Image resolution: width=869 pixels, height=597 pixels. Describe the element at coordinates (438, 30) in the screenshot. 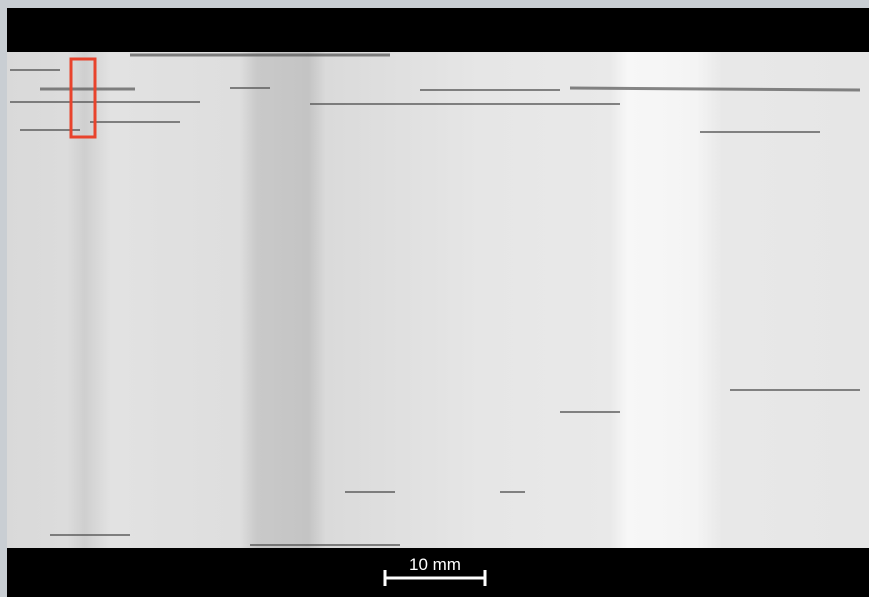

I see `top-band` at that location.